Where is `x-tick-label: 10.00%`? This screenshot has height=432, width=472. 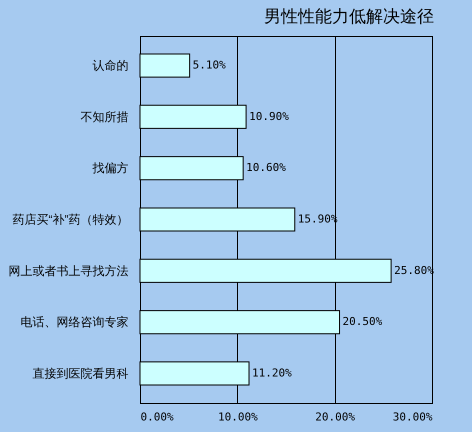
x-tick-label: 10.00% is located at coordinates (238, 417).